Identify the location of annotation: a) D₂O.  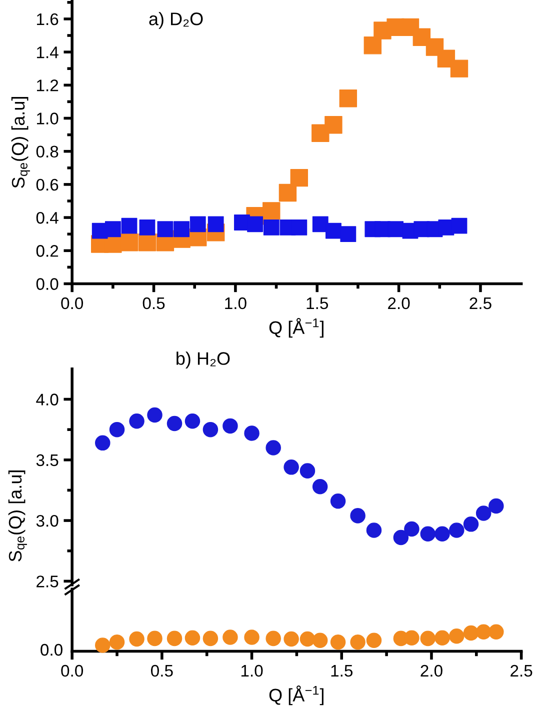
(176, 20).